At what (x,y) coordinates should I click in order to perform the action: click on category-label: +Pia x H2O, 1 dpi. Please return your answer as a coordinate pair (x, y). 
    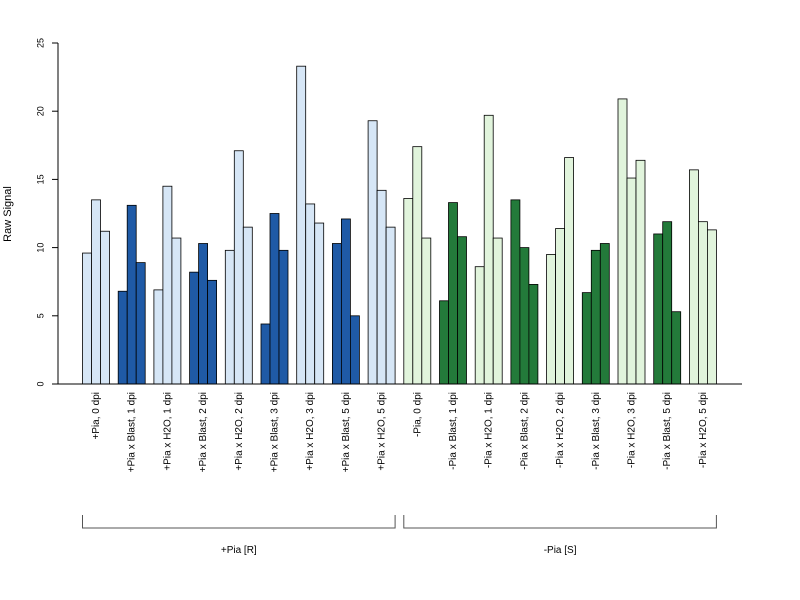
    Looking at the image, I should click on (167, 431).